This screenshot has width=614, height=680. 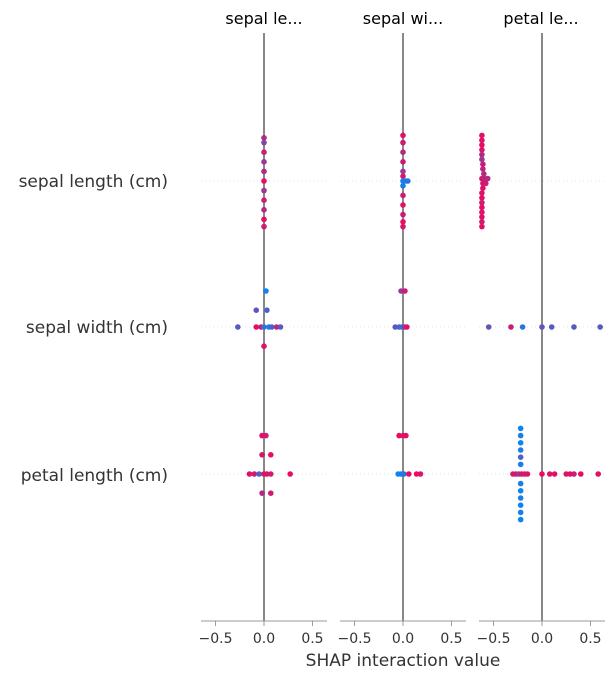 I want to click on row-label-sepal-width: sepal width (cm), so click(x=97, y=328).